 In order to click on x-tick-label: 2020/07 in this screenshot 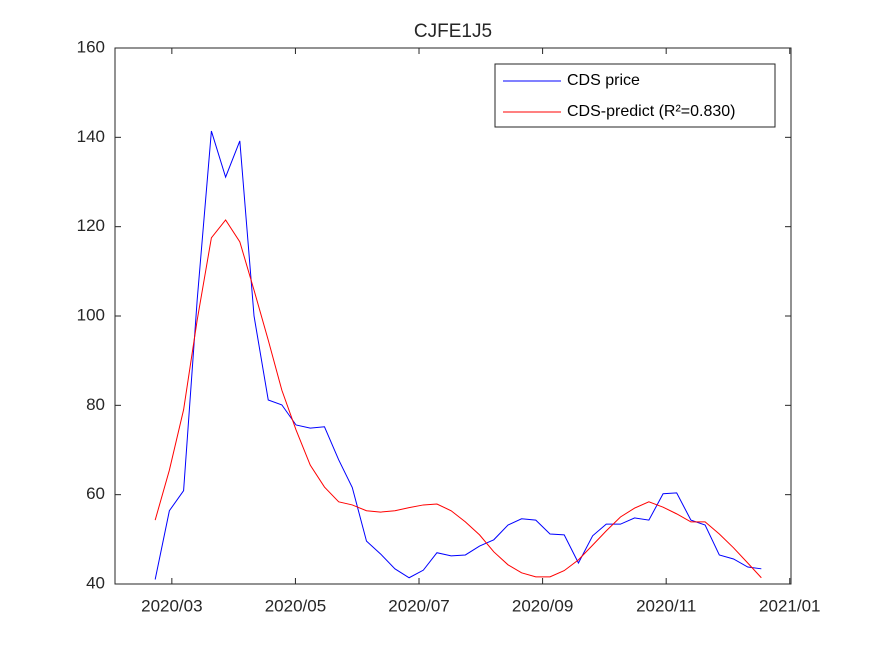, I will do `click(418, 605)`.